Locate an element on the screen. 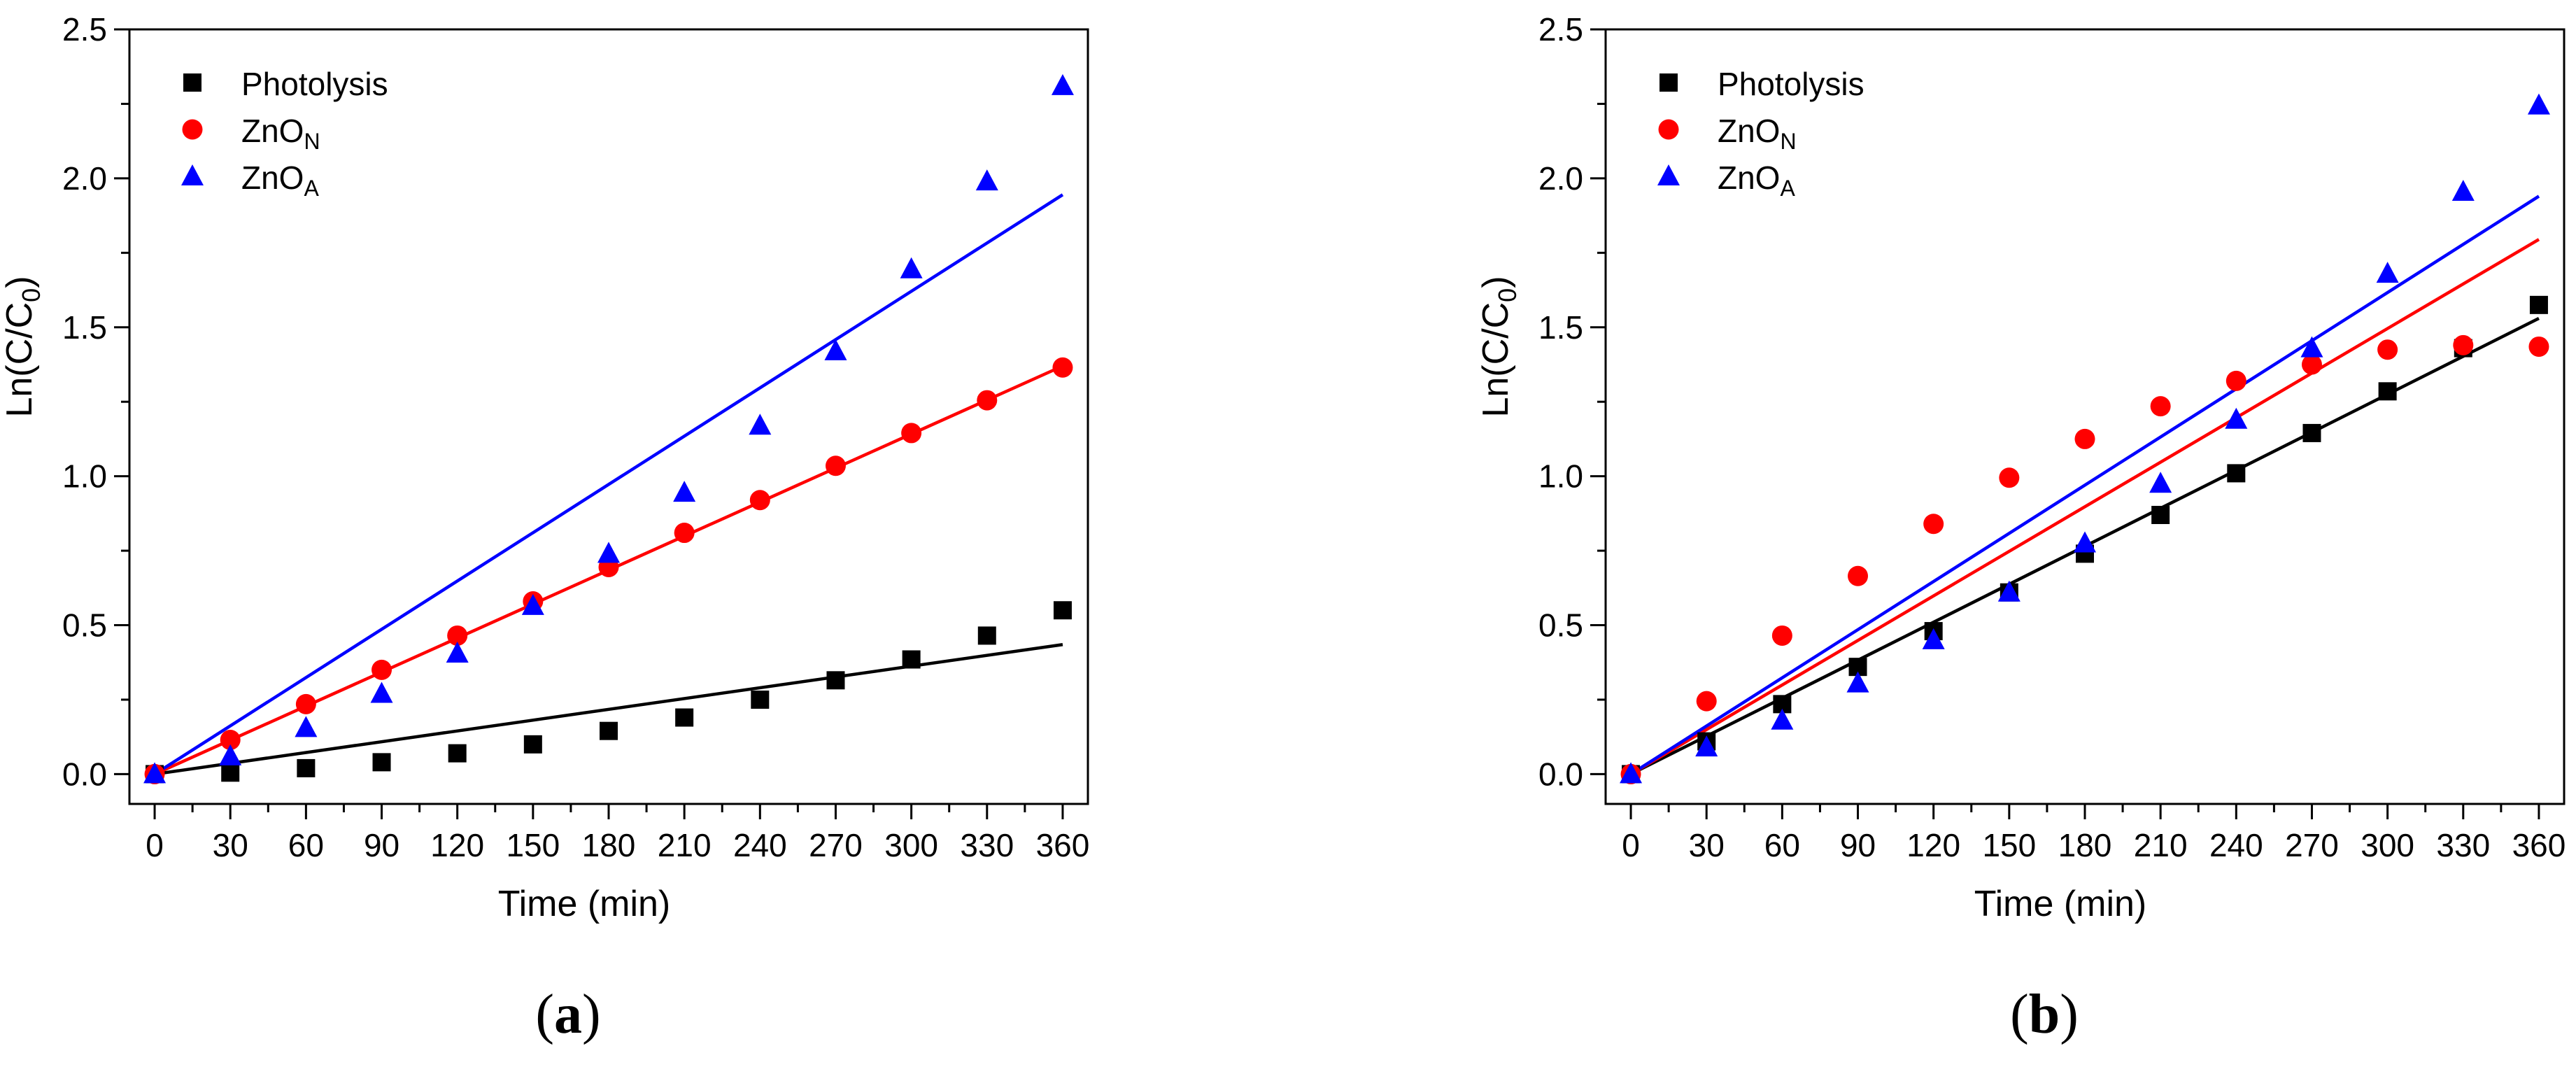 The width and height of the screenshot is (2576, 1067). x-tick-label: 30 is located at coordinates (1707, 845).